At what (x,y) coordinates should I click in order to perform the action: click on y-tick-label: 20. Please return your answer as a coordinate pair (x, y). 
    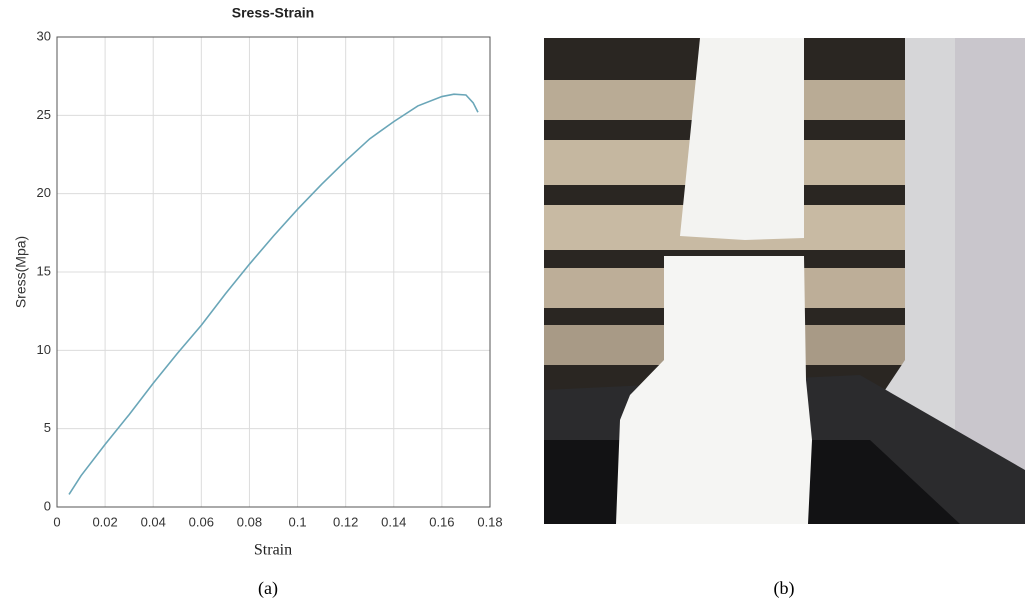
    Looking at the image, I should click on (44, 192).